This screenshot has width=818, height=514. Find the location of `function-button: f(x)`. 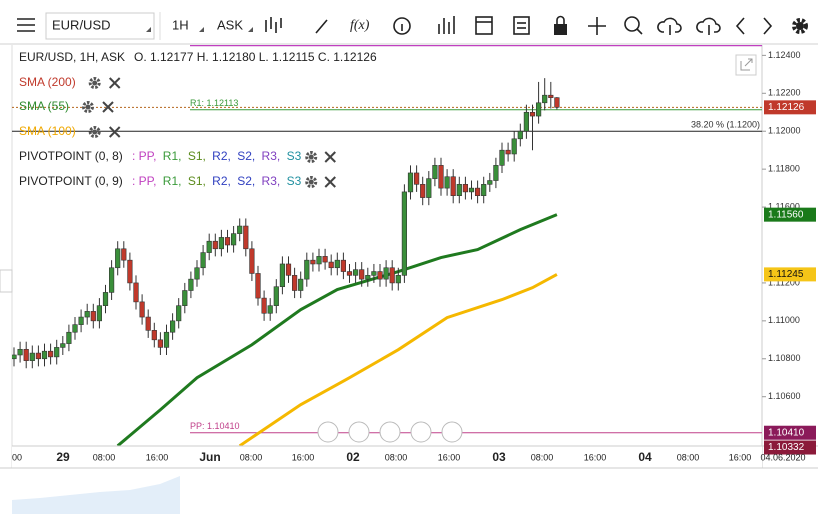

function-button: f(x) is located at coordinates (360, 25).